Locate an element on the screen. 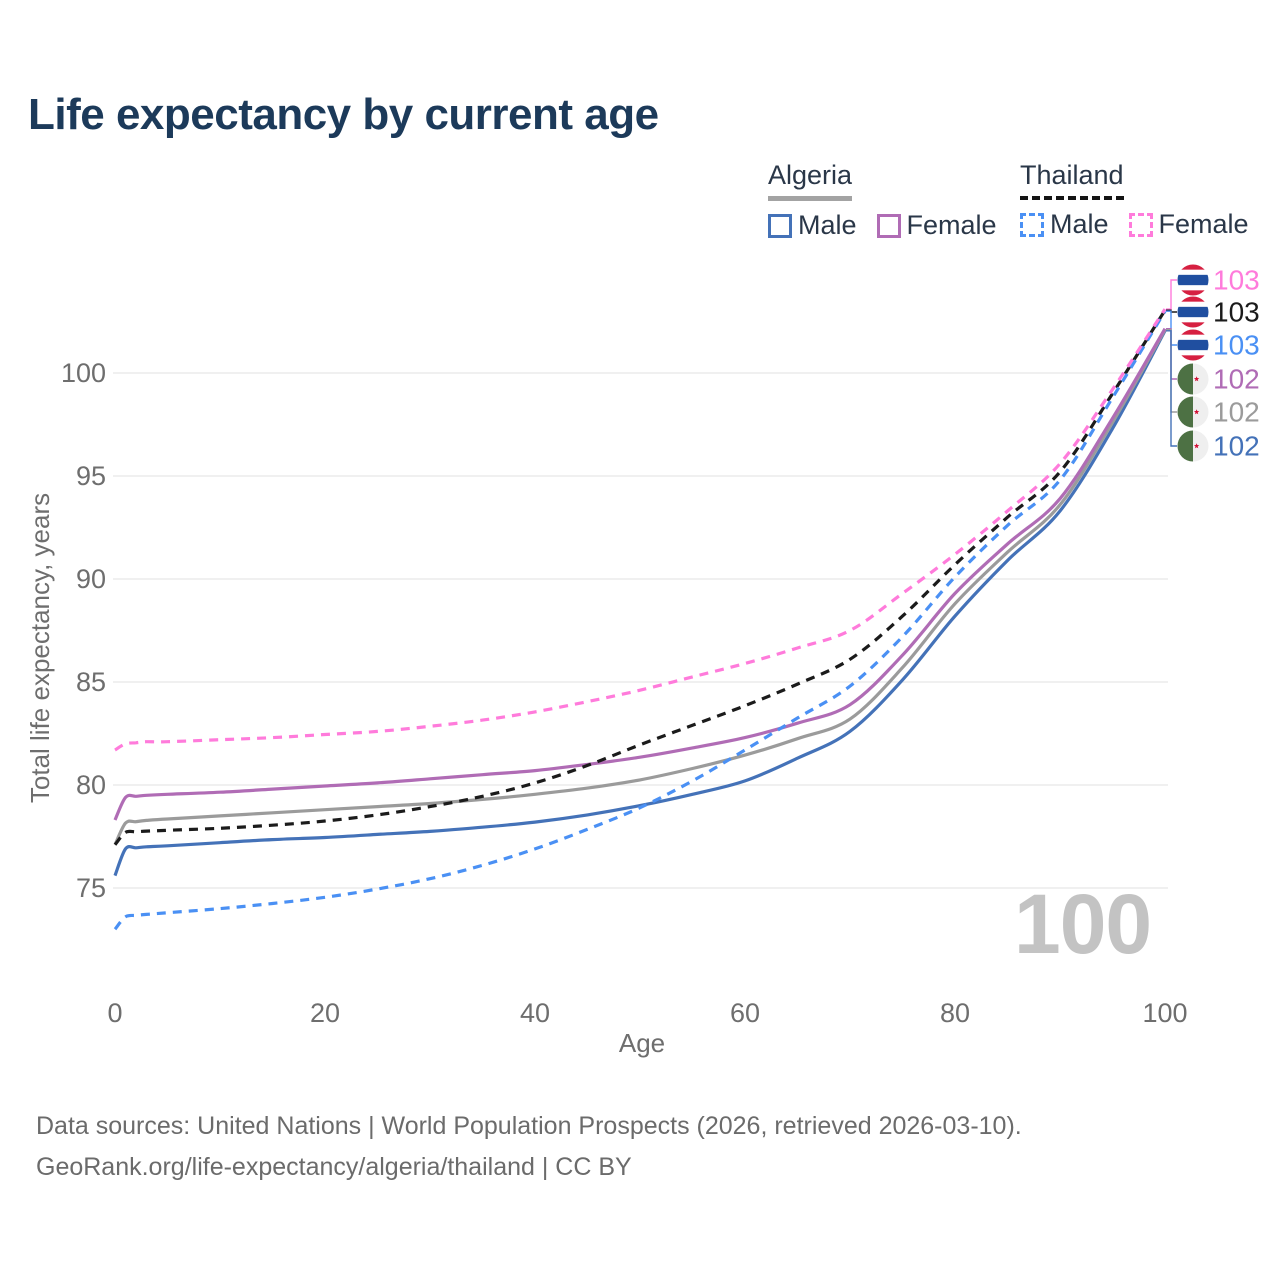 Image resolution: width=1280 pixels, height=1280 pixels. page-title: Life expectancy by current age is located at coordinates (343, 114).